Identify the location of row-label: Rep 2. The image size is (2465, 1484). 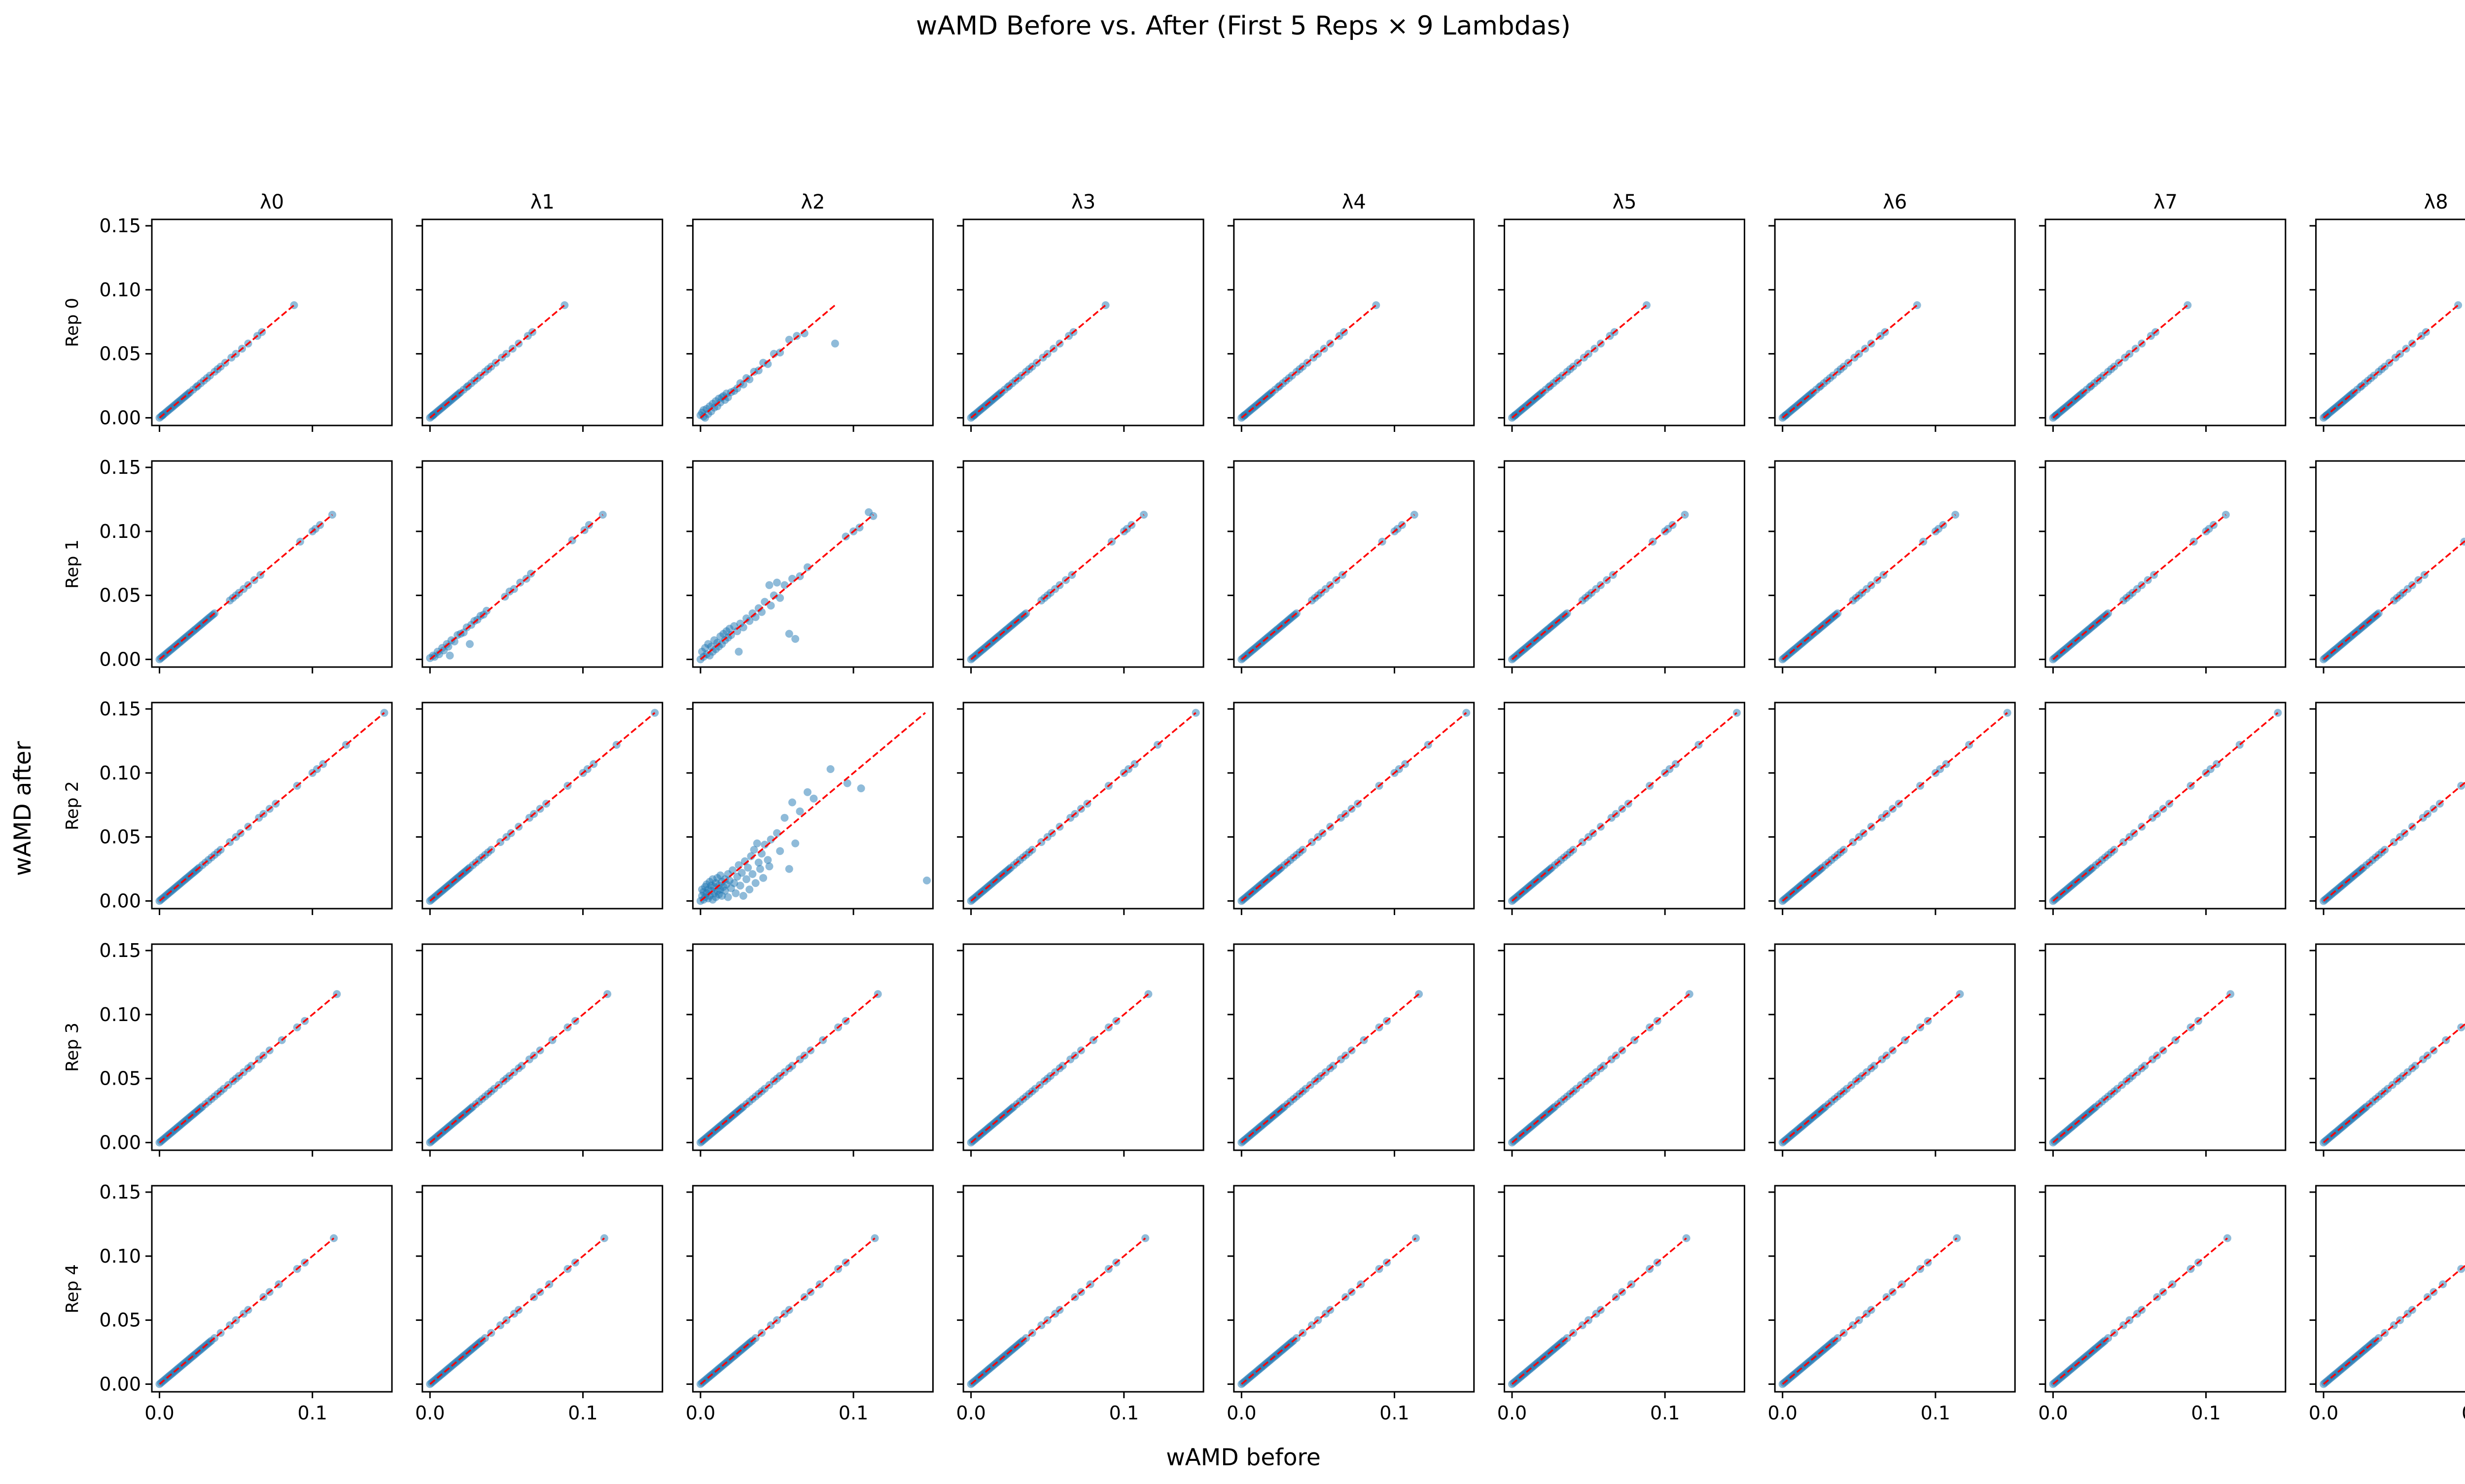
(72, 805).